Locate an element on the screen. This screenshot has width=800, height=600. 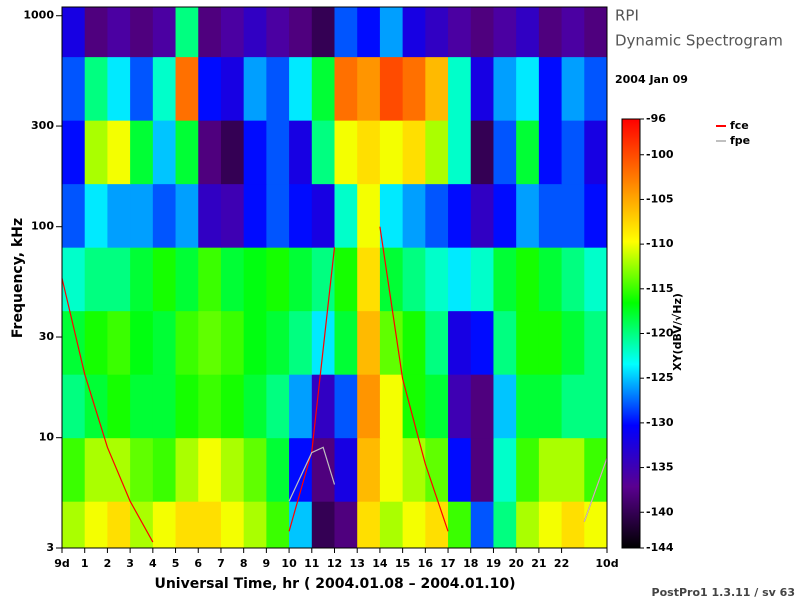
date-label: 2004 Jan 09 is located at coordinates (651, 79).